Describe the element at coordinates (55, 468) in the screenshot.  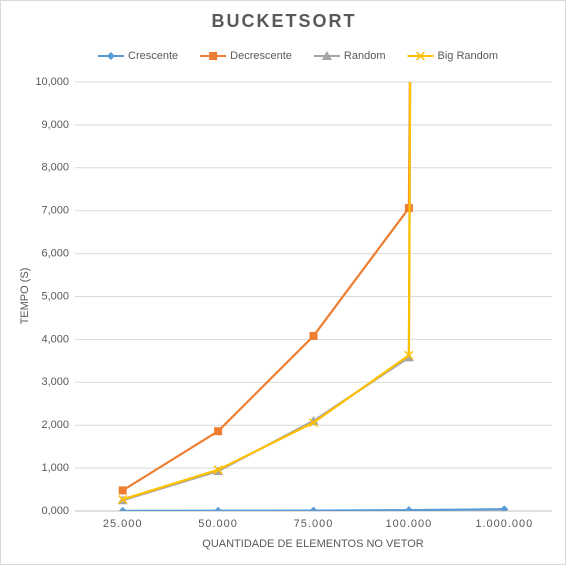
I see `y-tick-label: 1,000` at that location.